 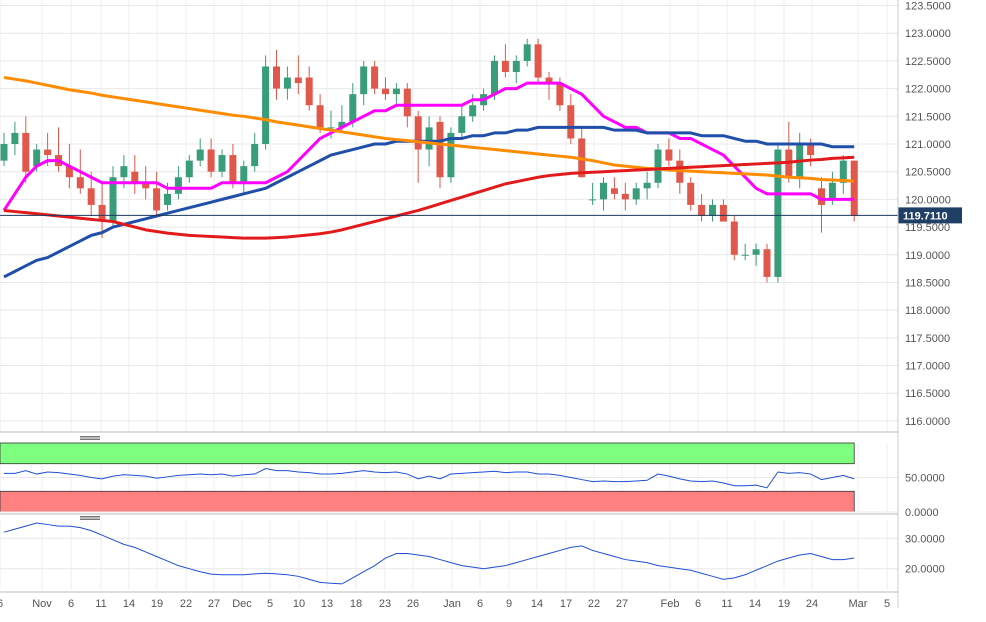 I want to click on x-tick-label: 27, so click(x=622, y=604).